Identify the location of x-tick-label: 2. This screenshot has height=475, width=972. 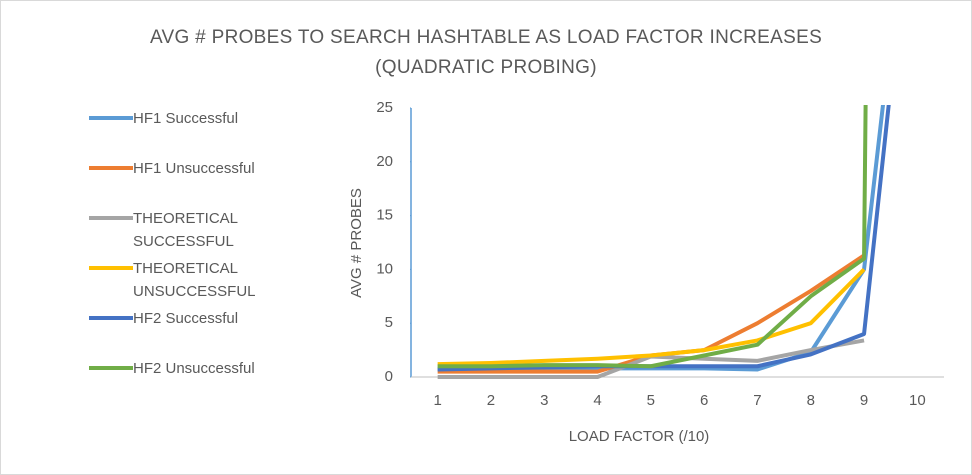
(491, 400).